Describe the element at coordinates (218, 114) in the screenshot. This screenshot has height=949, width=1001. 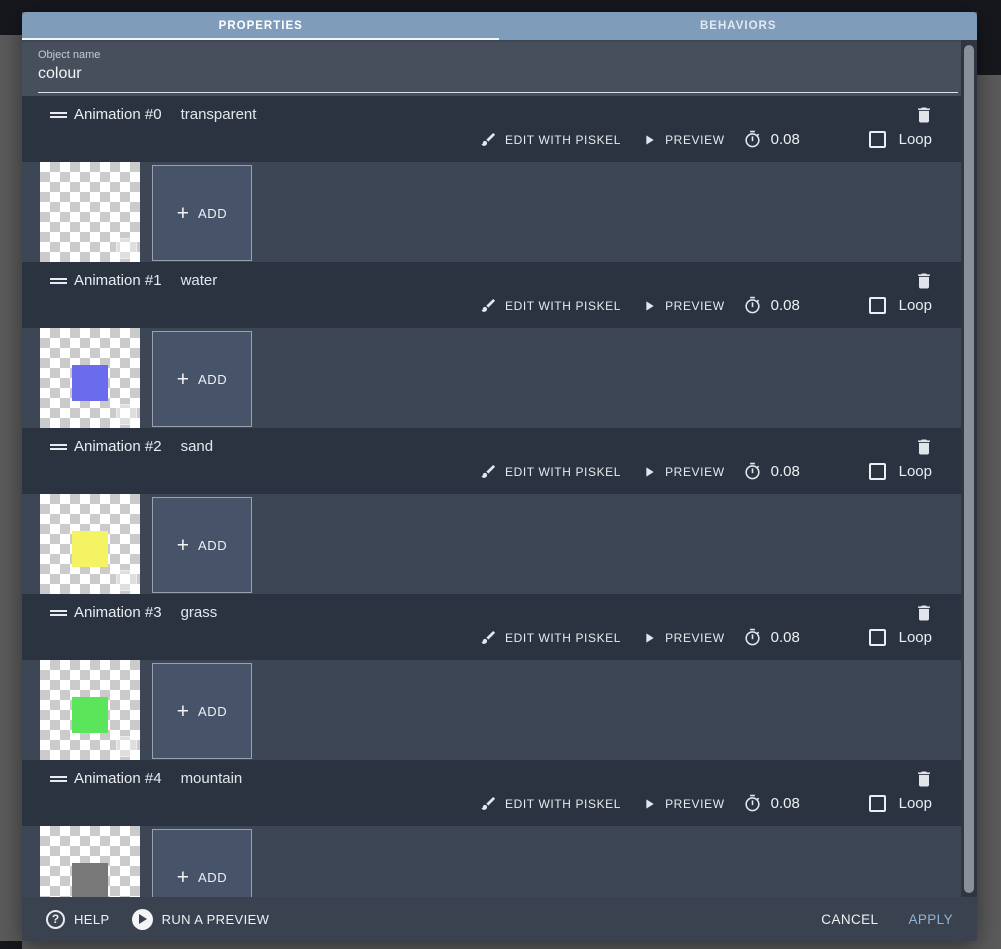
I see `animation-name-field: transparent` at that location.